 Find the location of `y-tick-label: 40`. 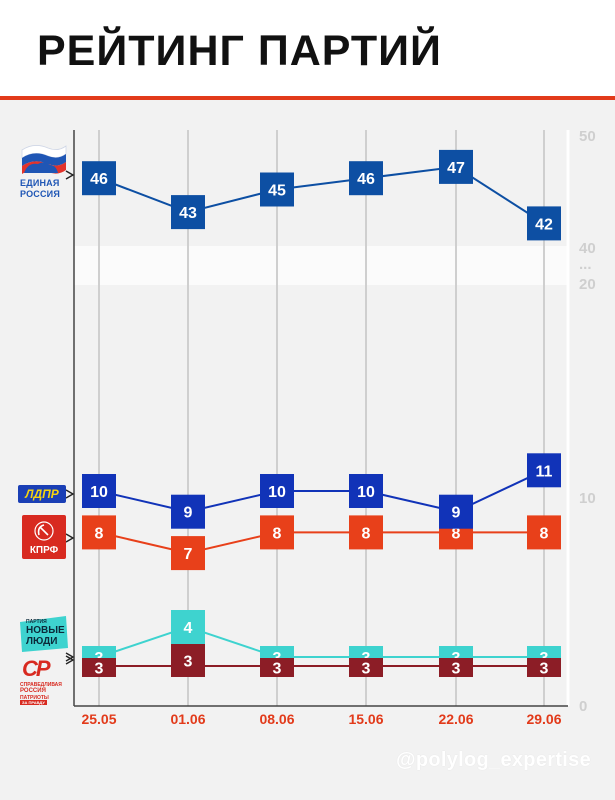

y-tick-label: 40 is located at coordinates (587, 248).